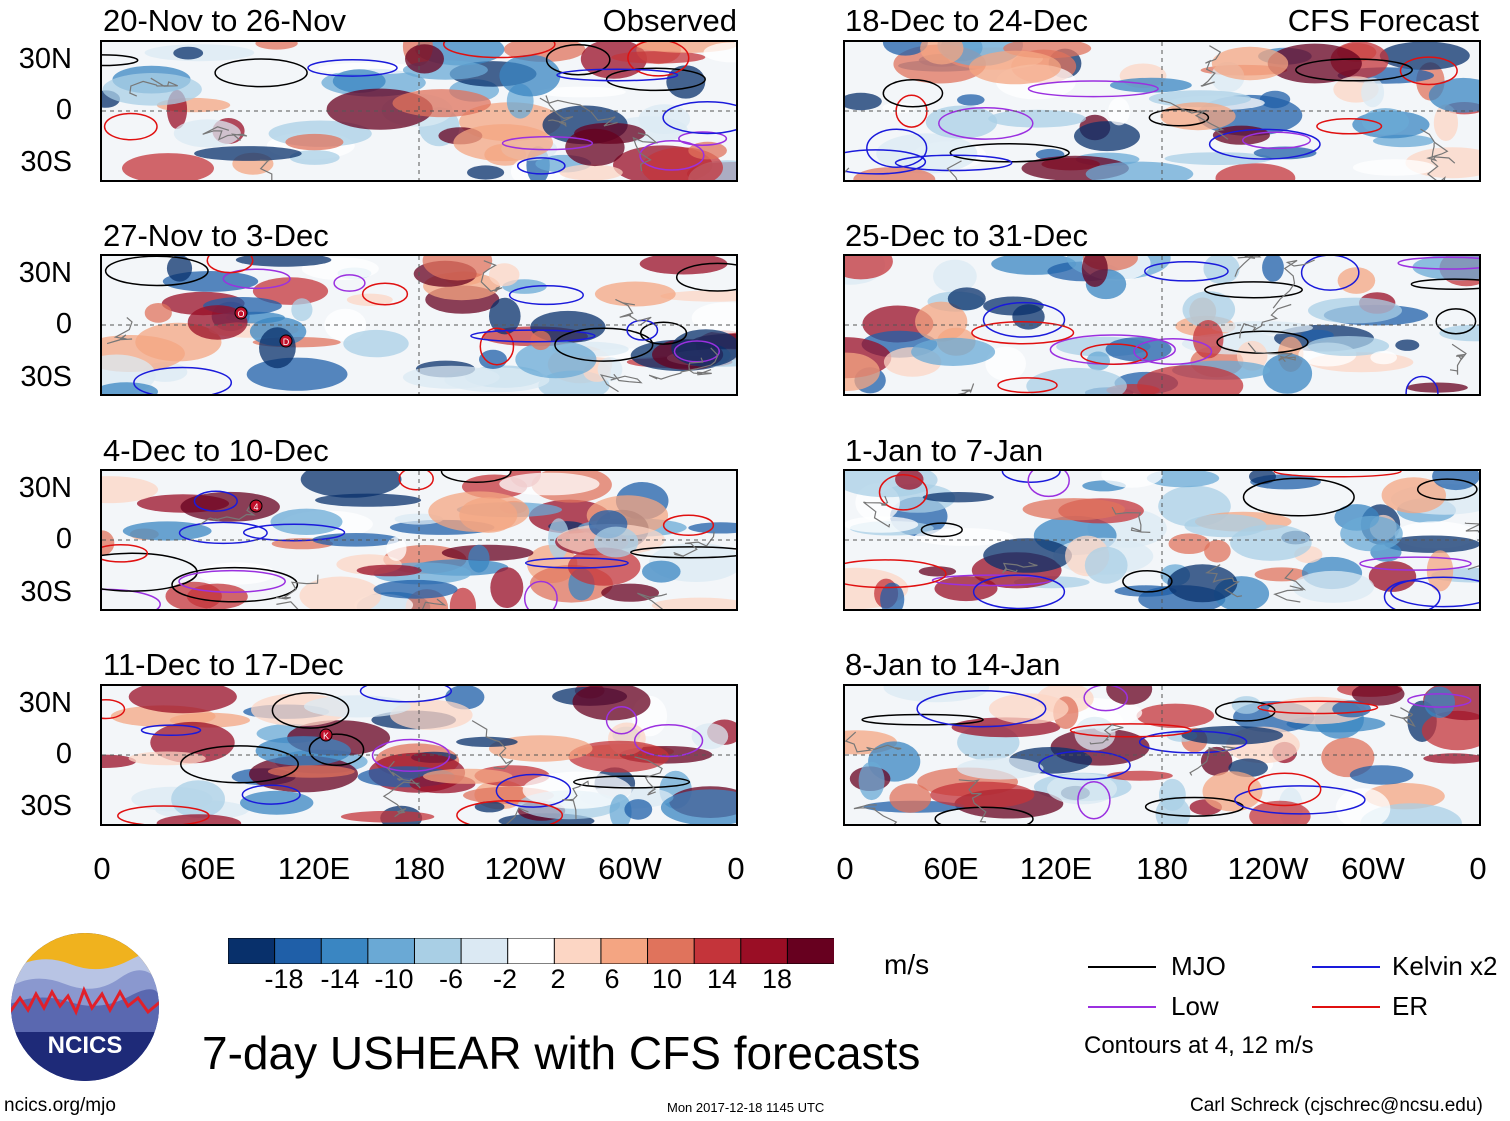  What do you see at coordinates (1122, 967) in the screenshot?
I see `legend-line-mjo` at bounding box center [1122, 967].